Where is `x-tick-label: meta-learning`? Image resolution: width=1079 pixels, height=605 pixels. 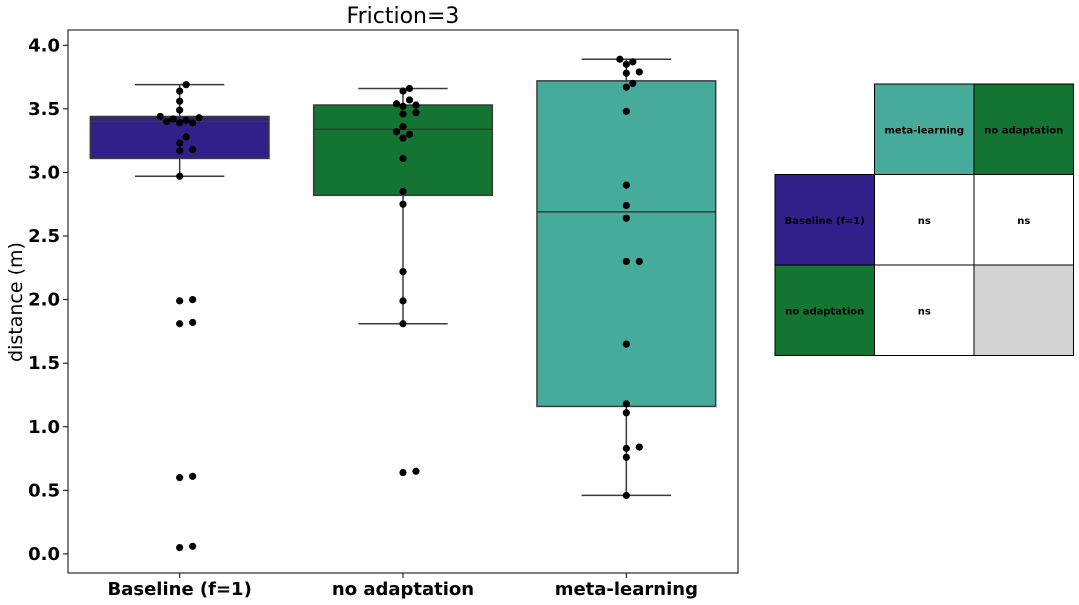
x-tick-label: meta-learning is located at coordinates (626, 589).